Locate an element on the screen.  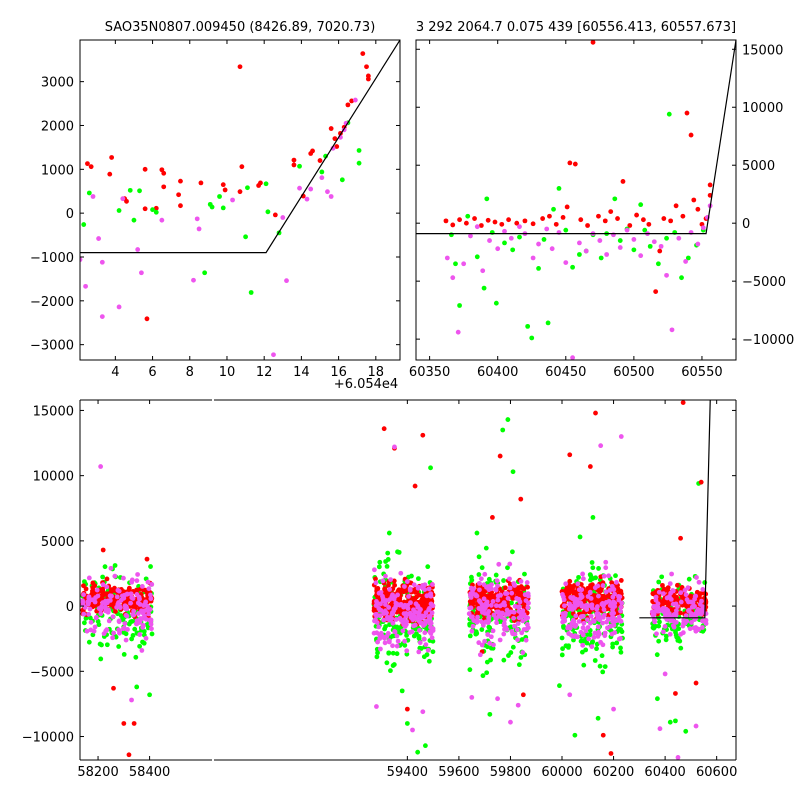
y-tick-label: 0 is located at coordinates (70, 214).